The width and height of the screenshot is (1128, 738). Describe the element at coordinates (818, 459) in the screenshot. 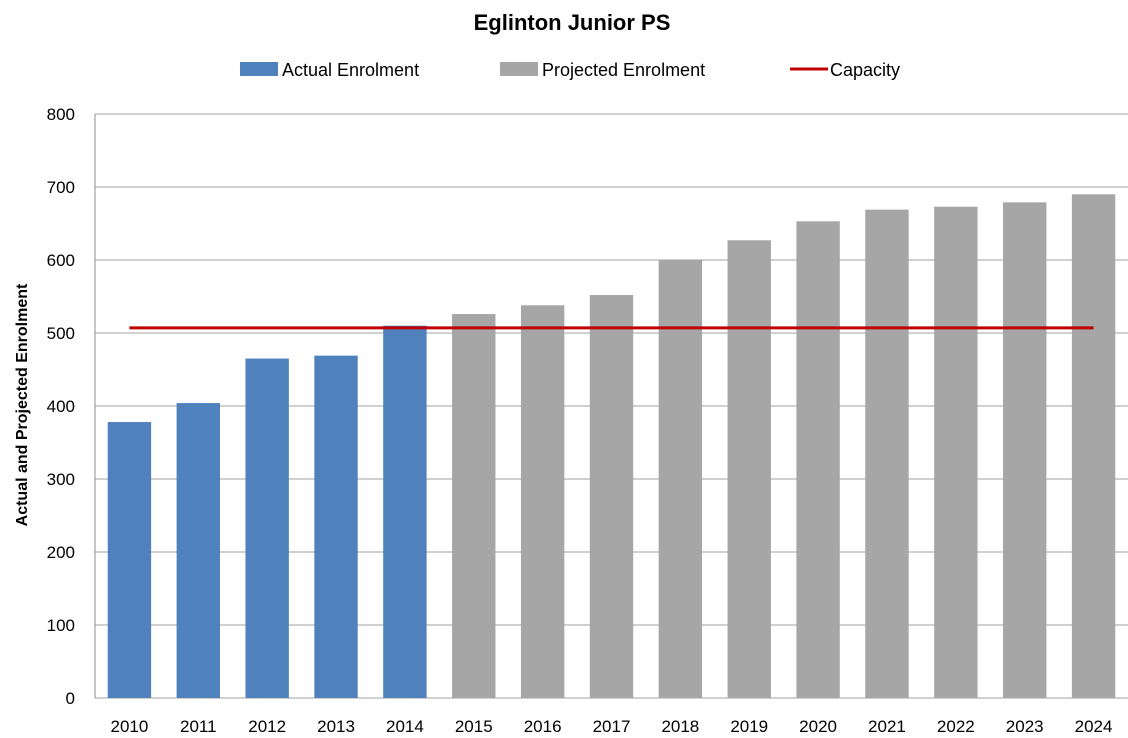

I see `bar-2020` at that location.